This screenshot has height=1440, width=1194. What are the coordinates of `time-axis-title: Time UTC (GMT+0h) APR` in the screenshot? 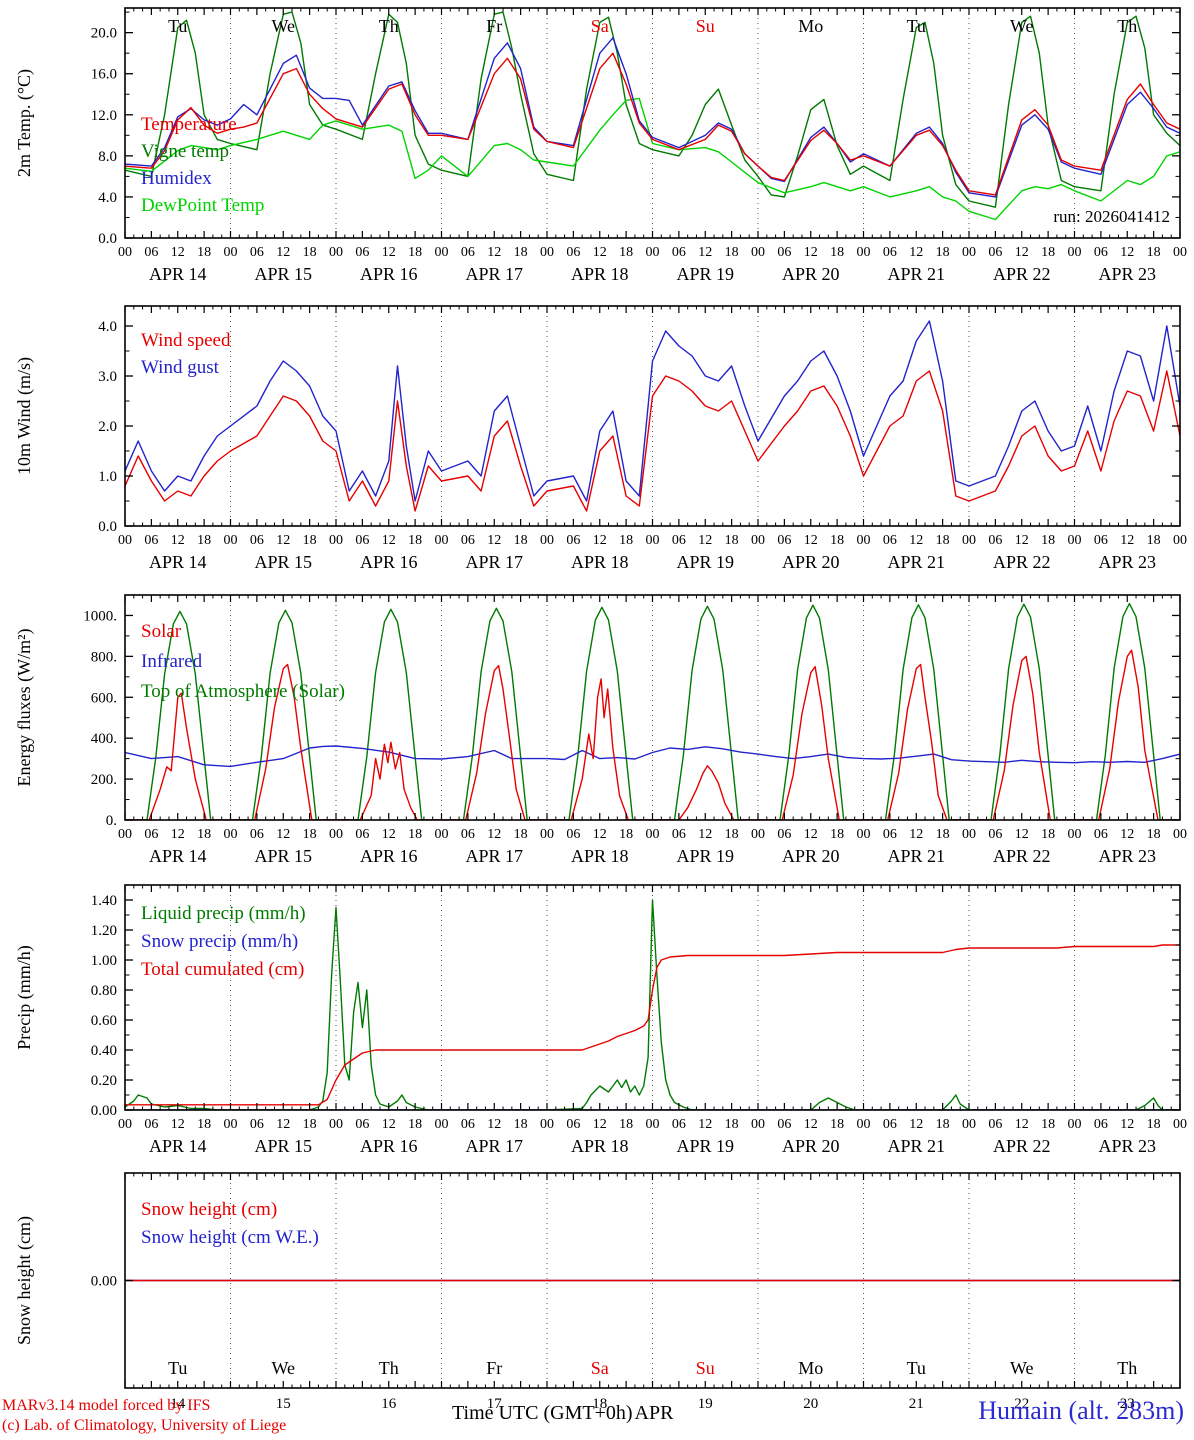 It's located at (562, 1413).